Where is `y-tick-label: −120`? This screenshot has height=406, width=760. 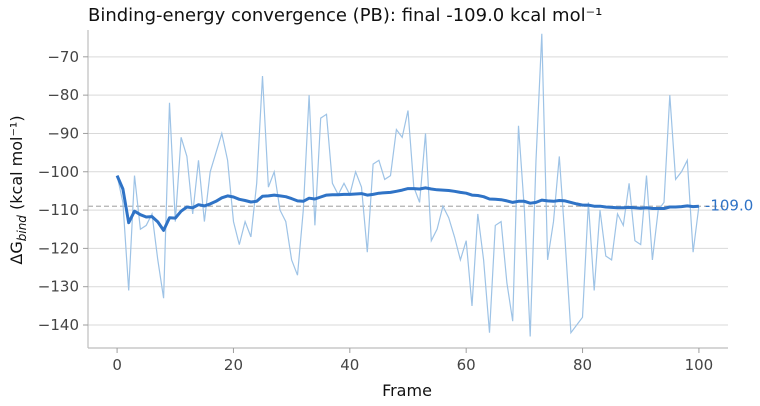 y-tick-label: −120 is located at coordinates (58, 248).